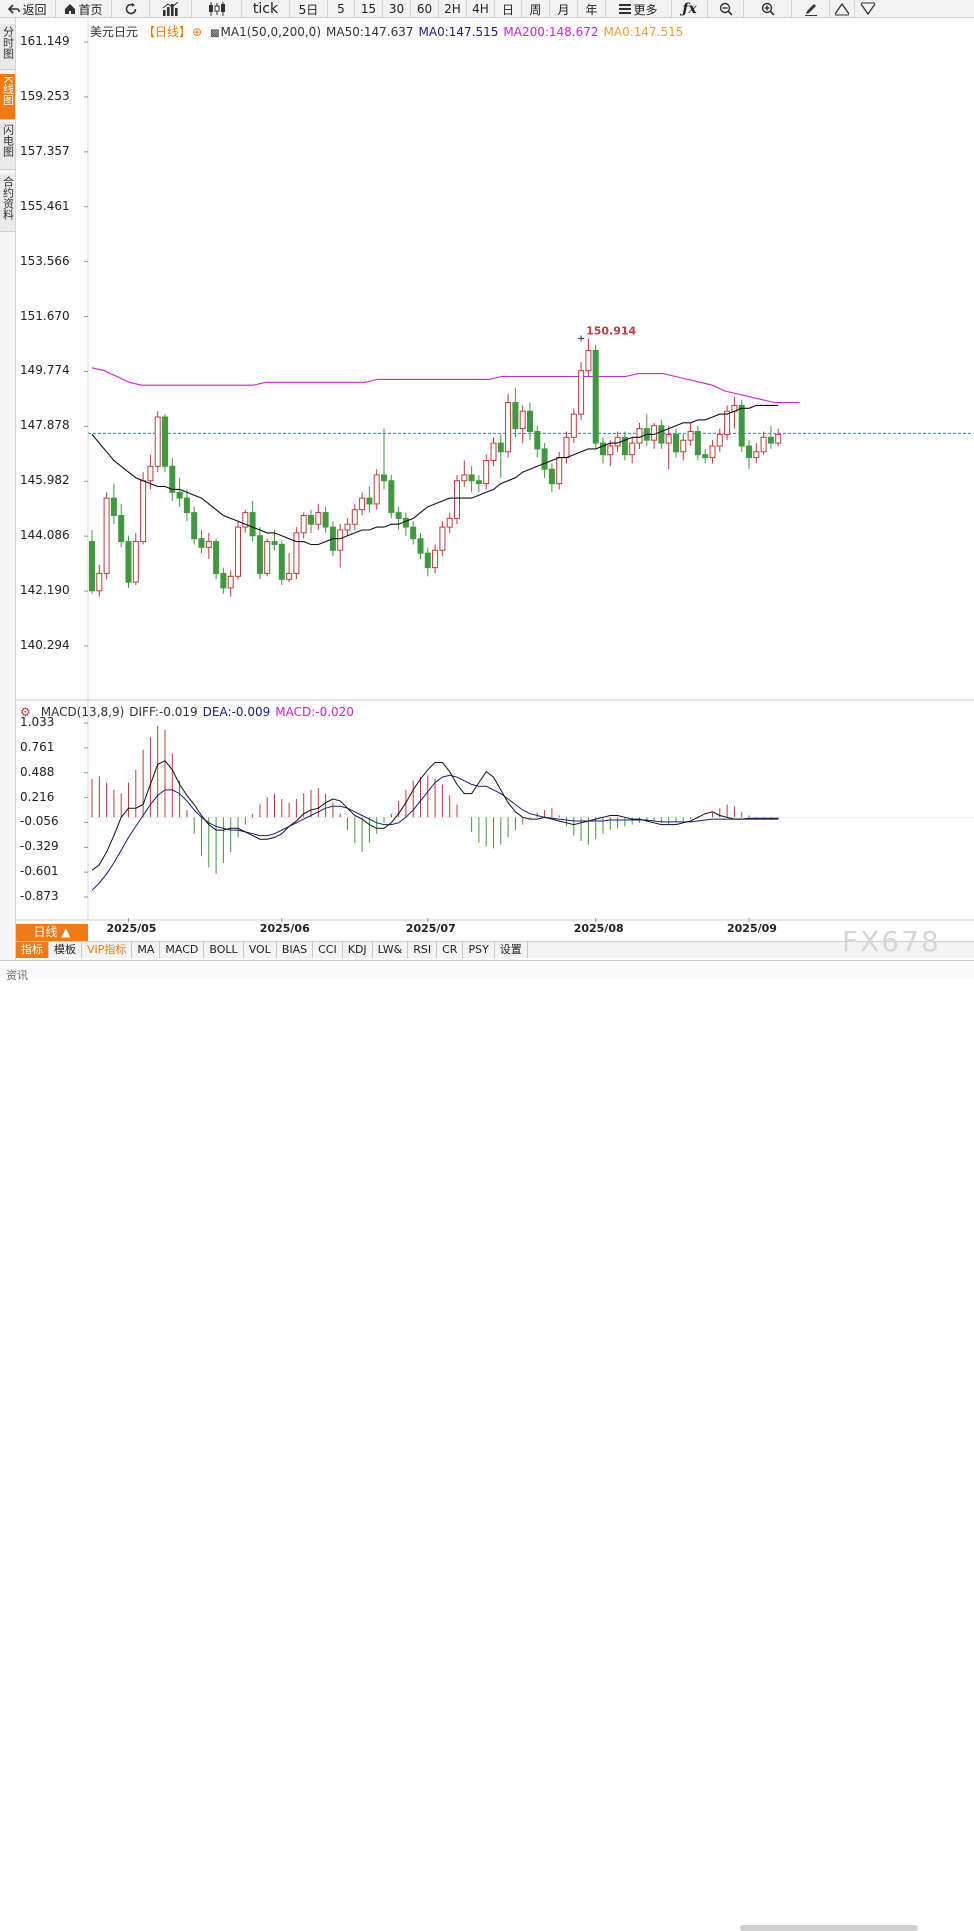  I want to click on tab-contract-info: 合约资料, so click(7, 203).